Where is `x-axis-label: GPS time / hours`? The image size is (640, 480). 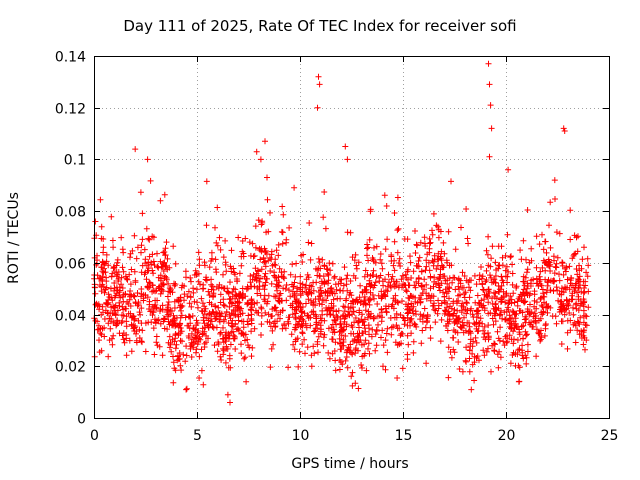
x-axis-label: GPS time / hours is located at coordinates (350, 464).